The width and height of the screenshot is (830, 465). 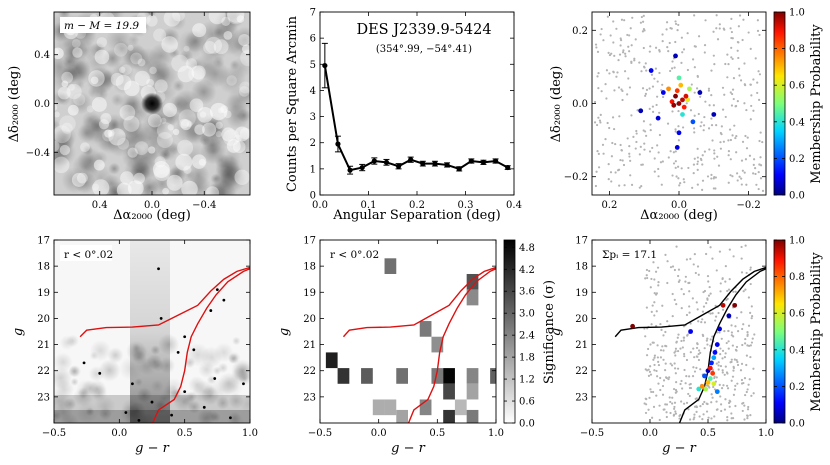 What do you see at coordinates (779, 103) in the screenshot?
I see `membership-map-colorbar` at bounding box center [779, 103].